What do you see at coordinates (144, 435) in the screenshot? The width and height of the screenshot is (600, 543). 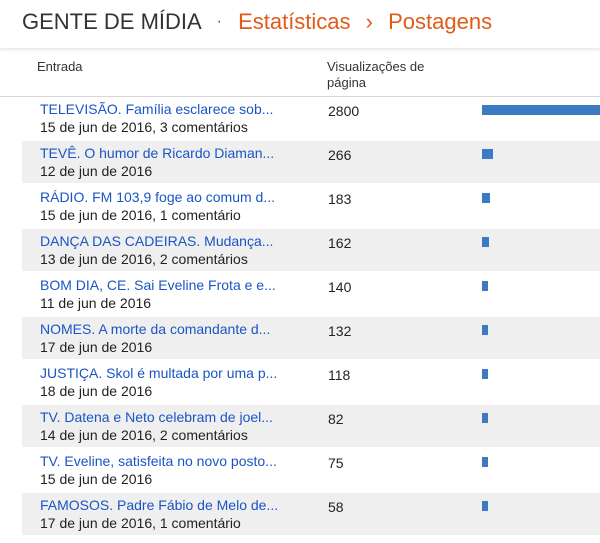 I see `post-date-comments: 14 de jun de 2016, 2 comentários` at bounding box center [144, 435].